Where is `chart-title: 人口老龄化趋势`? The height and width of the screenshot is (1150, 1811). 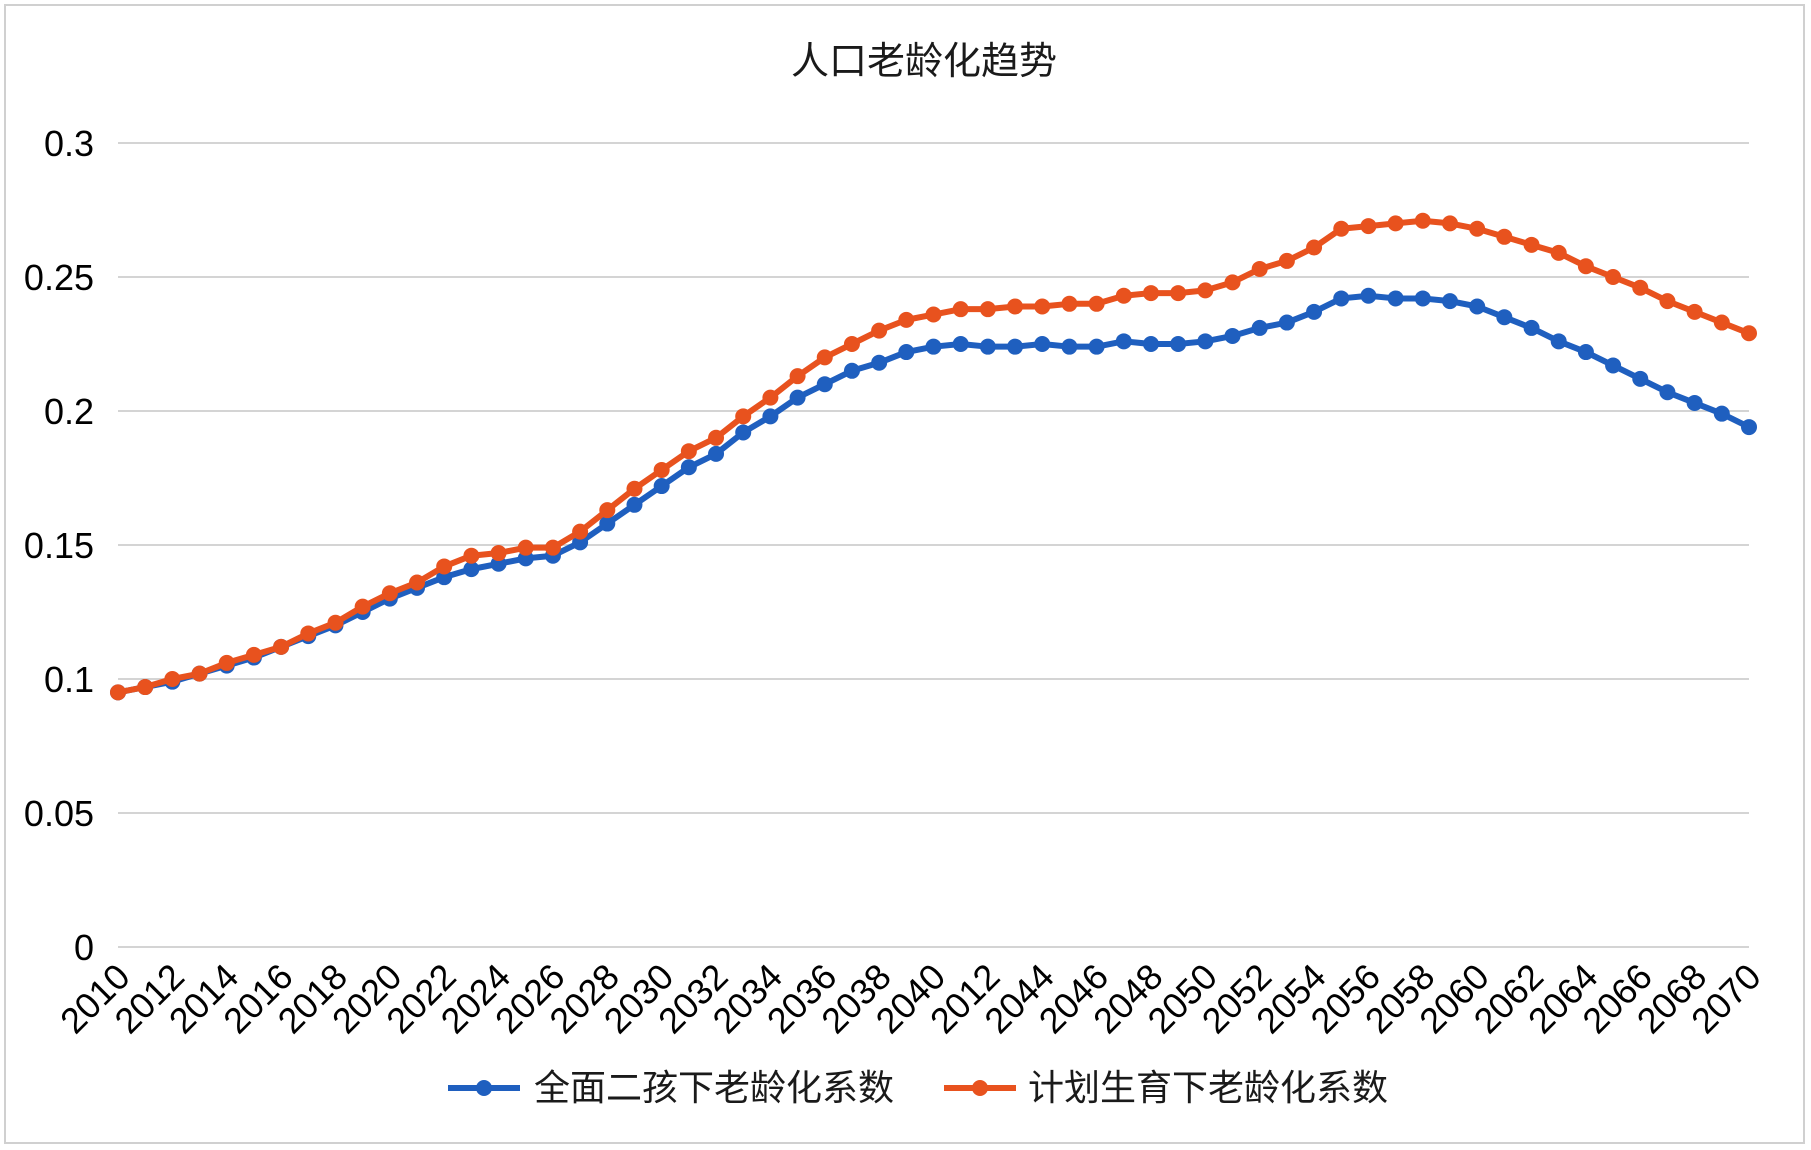 chart-title: 人口老龄化趋势 is located at coordinates (924, 61).